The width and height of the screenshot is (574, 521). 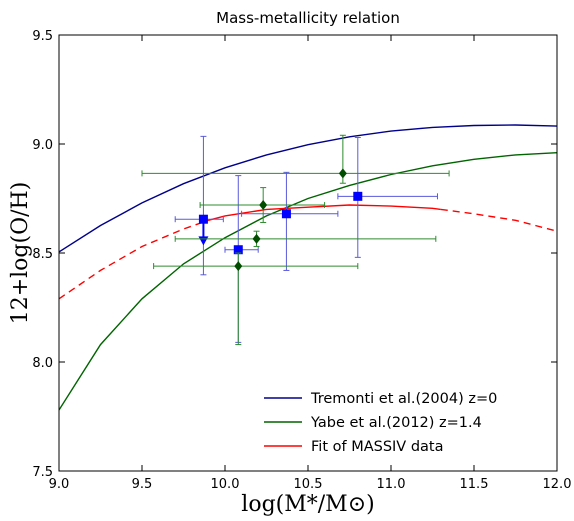 What do you see at coordinates (307, 504) in the screenshot?
I see `x-axis-label: log(M*/M⊙)` at bounding box center [307, 504].